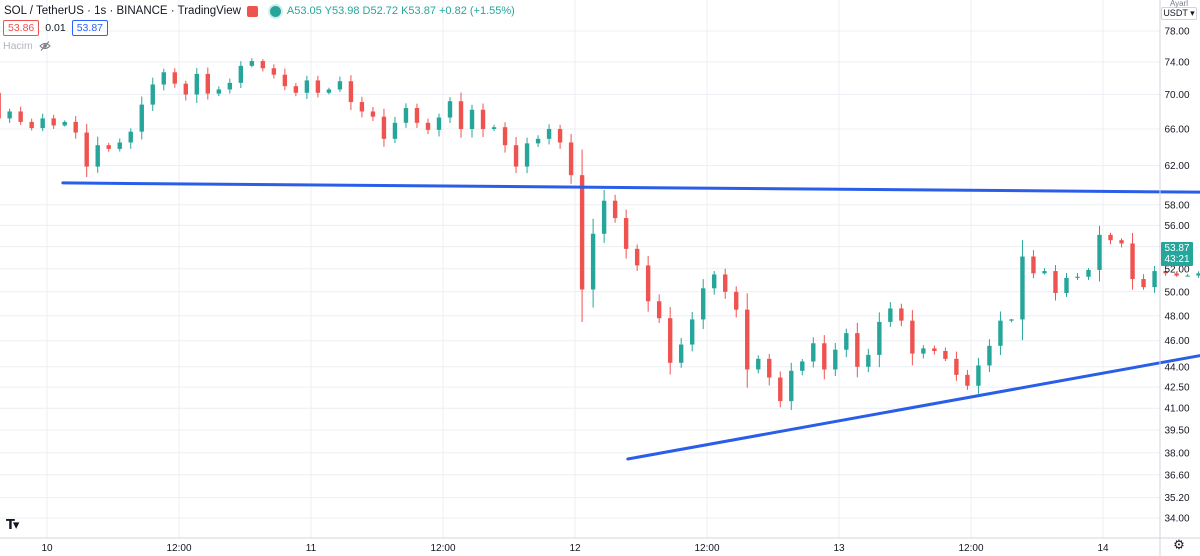  Describe the element at coordinates (311, 548) in the screenshot. I see `x-tick-label: 11` at that location.